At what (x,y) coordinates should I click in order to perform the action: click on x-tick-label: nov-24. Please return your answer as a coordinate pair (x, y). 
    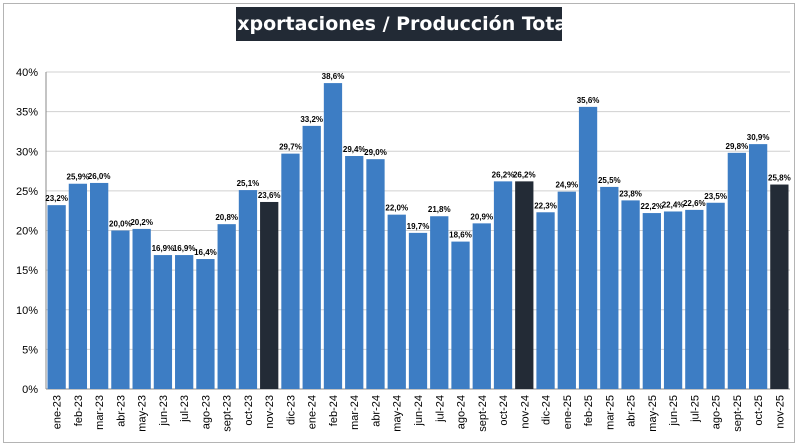
    Looking at the image, I should click on (525, 412).